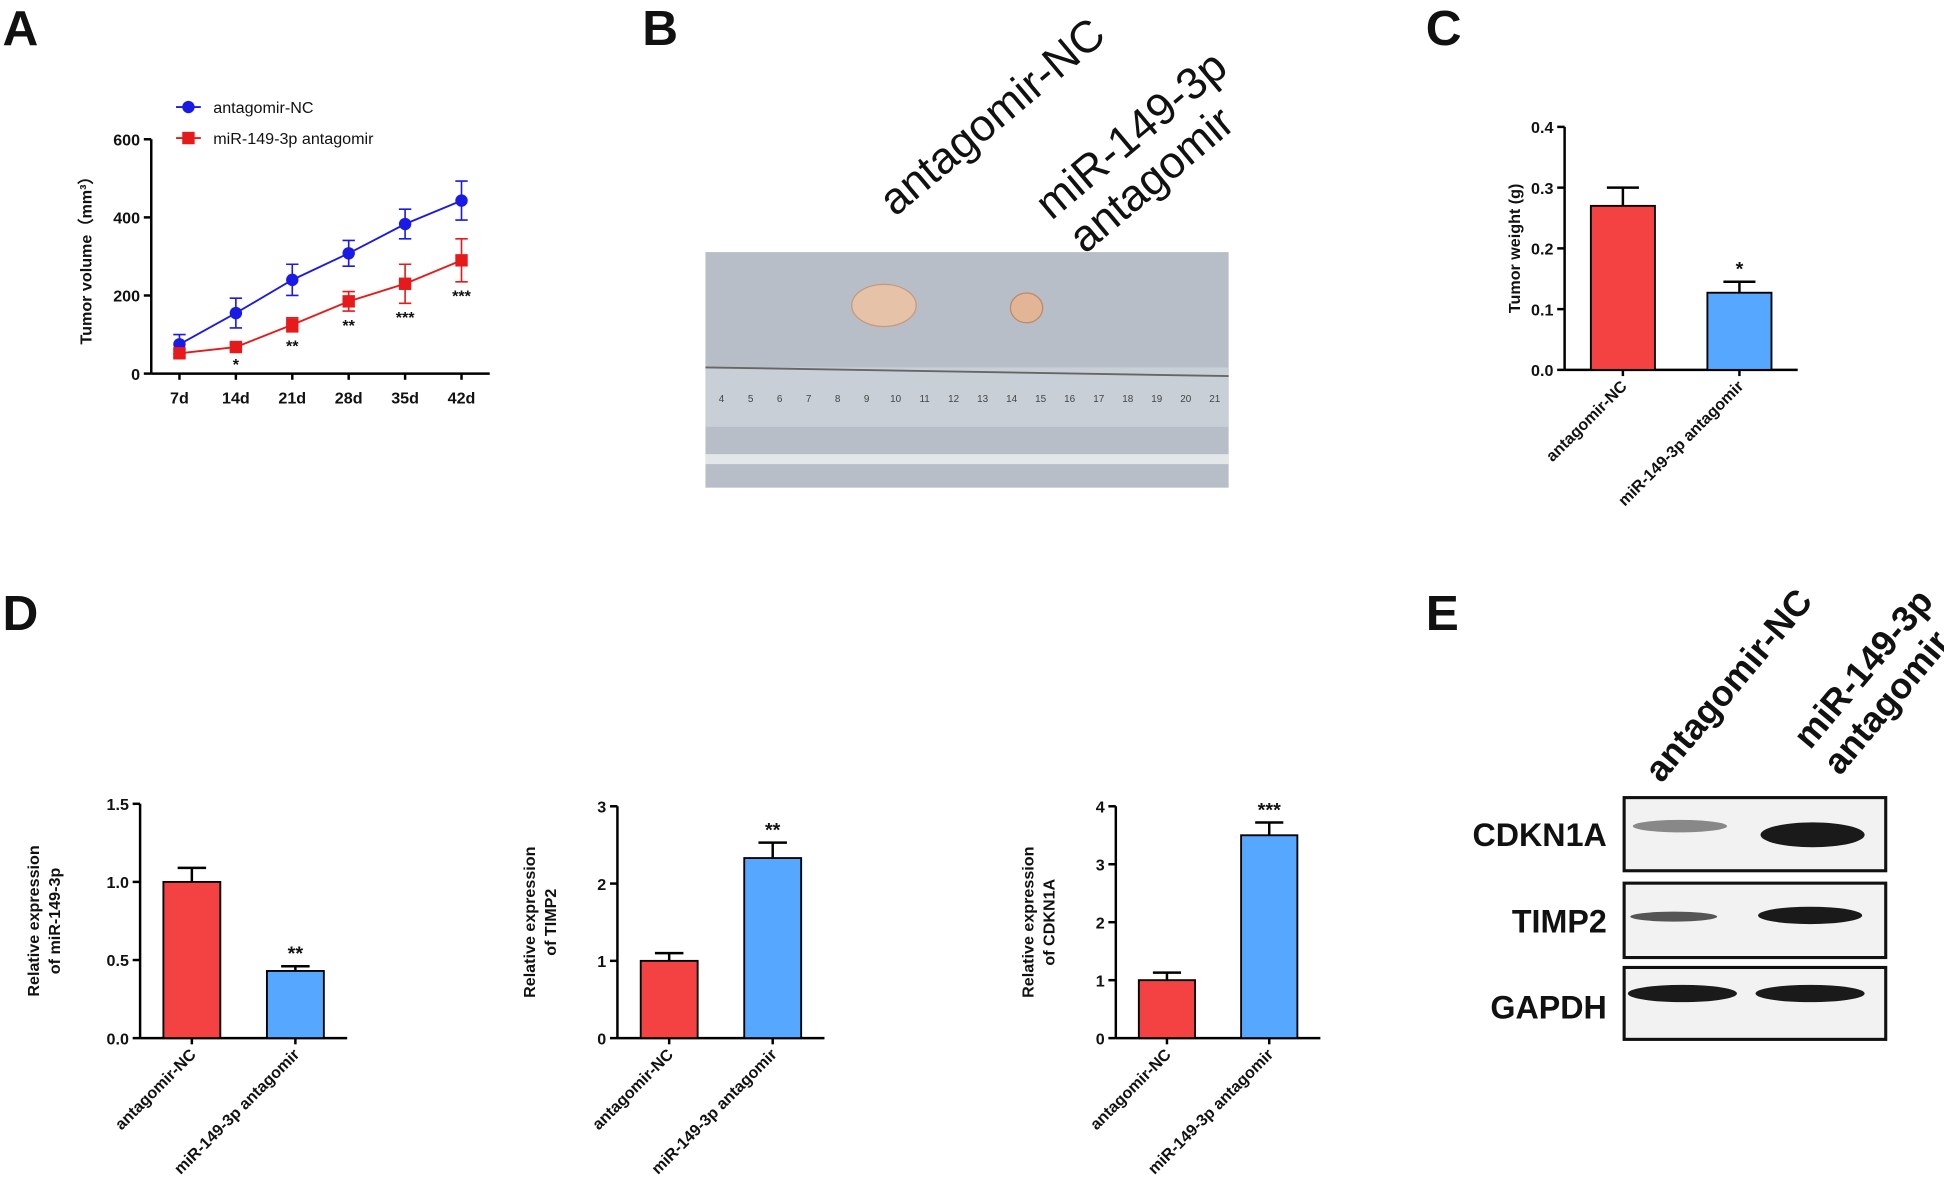 The height and width of the screenshot is (1196, 1944). What do you see at coordinates (1681, 443) in the screenshot?
I see `x-tick-label: miR-149-3p antagomir` at bounding box center [1681, 443].